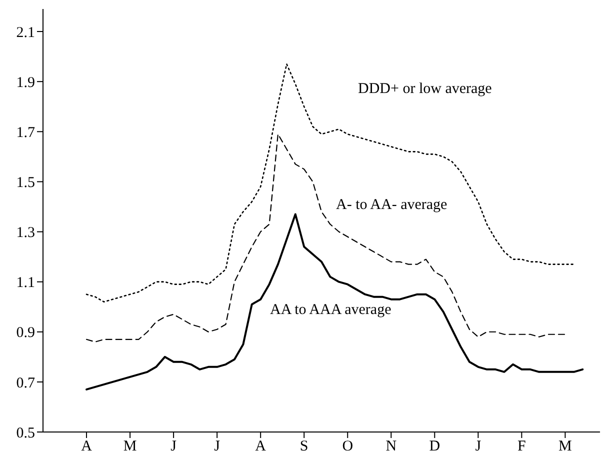 Image resolution: width=601 pixels, height=461 pixels. What do you see at coordinates (25, 183) in the screenshot?
I see `y-tick-label: 1.5` at bounding box center [25, 183].